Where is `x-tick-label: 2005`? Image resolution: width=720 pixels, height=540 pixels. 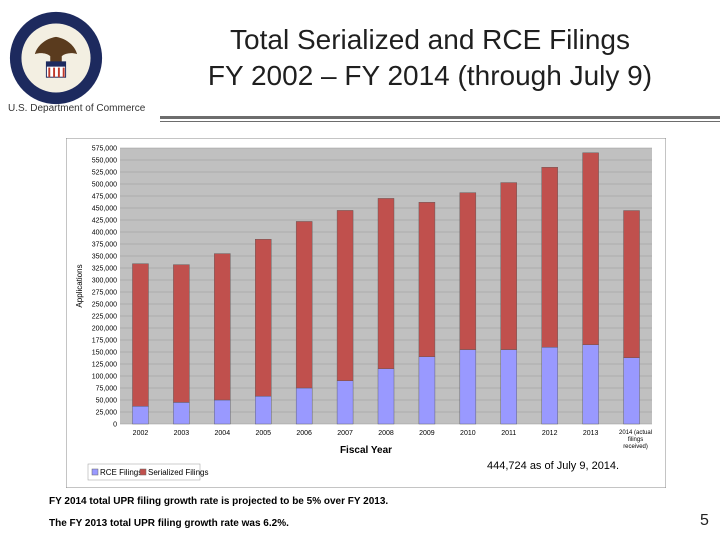
x-tick-label: 2005 is located at coordinates (263, 433).